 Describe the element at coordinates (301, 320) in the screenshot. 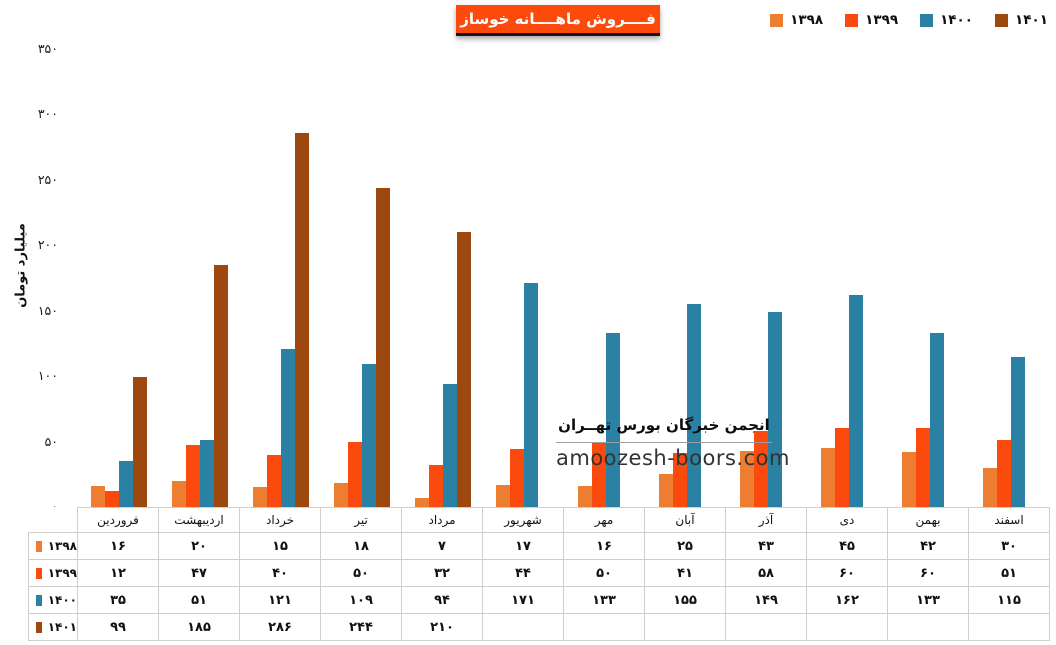

I see `bar-1401-month3` at that location.